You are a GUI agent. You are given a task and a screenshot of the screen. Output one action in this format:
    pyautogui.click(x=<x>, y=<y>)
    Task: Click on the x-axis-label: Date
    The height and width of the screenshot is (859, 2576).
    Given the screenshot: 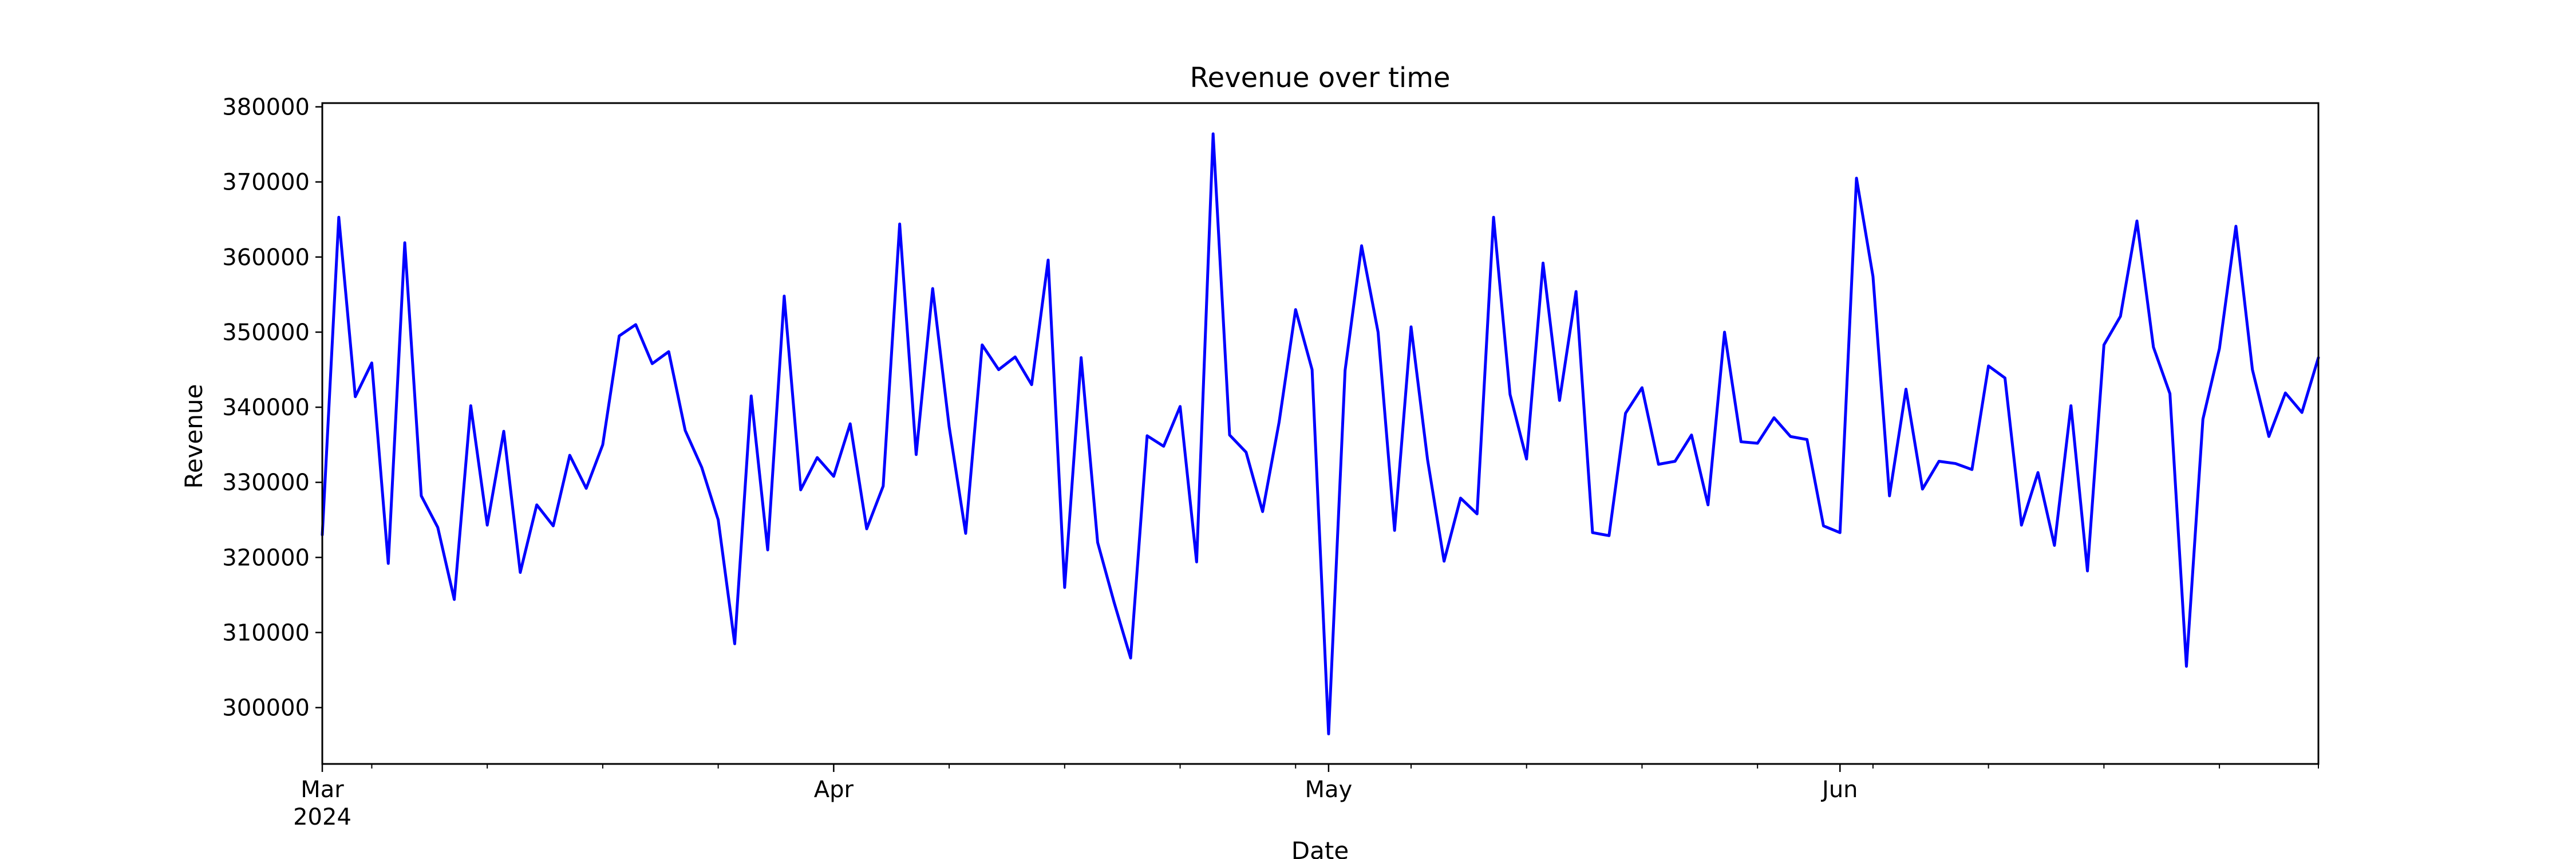 What is the action you would take?
    pyautogui.click(x=1320, y=848)
    